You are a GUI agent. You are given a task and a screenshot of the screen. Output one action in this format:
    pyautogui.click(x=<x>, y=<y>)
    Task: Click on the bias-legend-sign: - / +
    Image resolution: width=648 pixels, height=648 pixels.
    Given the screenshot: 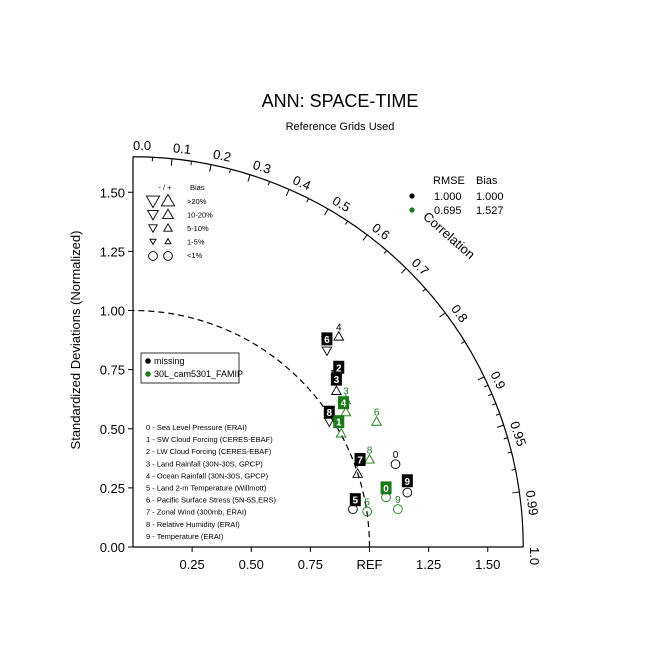 What is the action you would take?
    pyautogui.click(x=165, y=187)
    